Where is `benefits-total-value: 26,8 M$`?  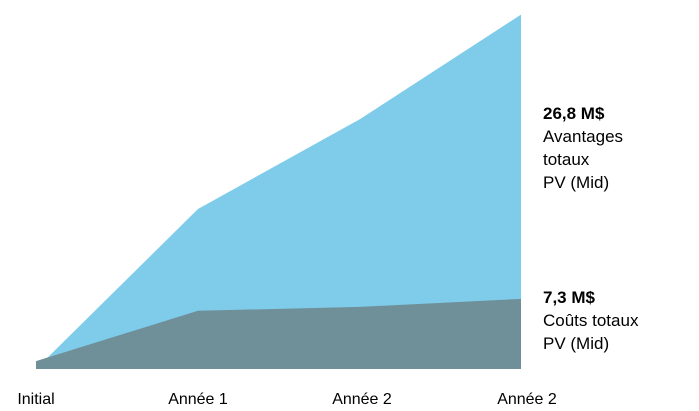
benefits-total-value: 26,8 M$ is located at coordinates (574, 113).